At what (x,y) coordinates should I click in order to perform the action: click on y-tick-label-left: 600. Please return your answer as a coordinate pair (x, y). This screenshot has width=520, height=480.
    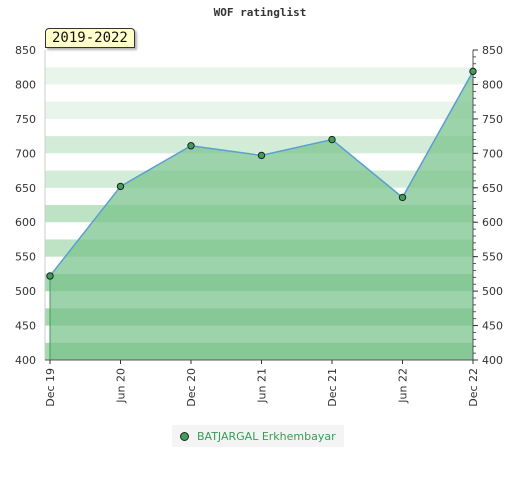
    Looking at the image, I should click on (25, 222).